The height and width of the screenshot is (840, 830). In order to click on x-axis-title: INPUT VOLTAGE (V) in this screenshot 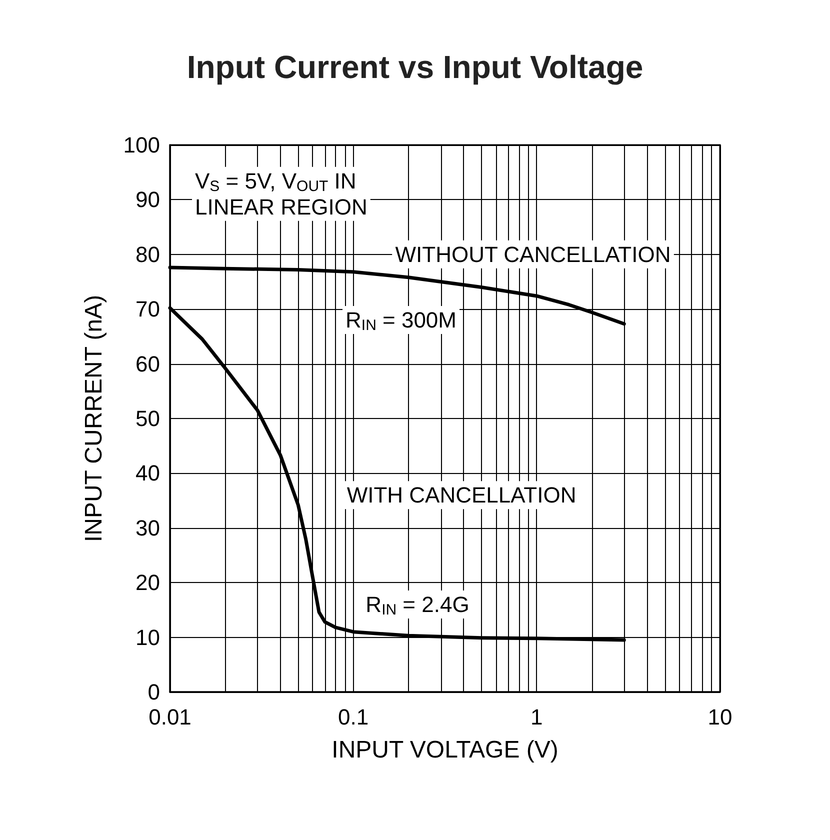, I will do `click(445, 750)`.